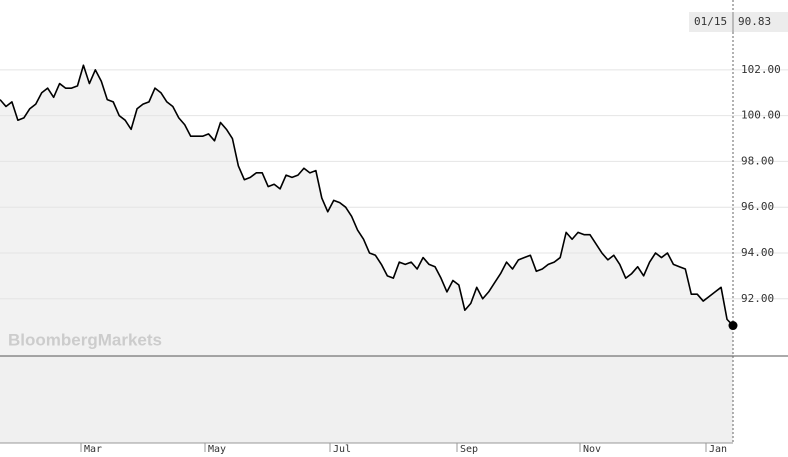  What do you see at coordinates (93, 449) in the screenshot?
I see `x-tick-label: Mar` at bounding box center [93, 449].